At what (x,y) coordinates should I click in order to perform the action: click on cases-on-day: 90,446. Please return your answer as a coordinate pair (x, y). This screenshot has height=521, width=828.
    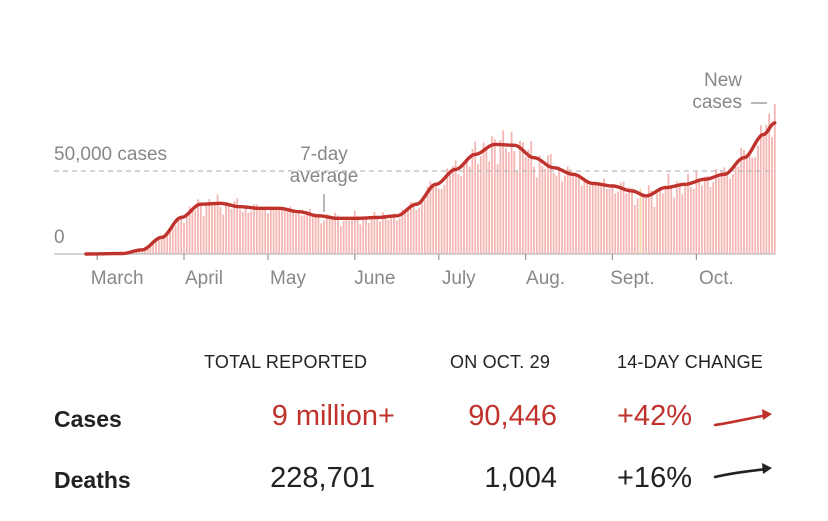
    Looking at the image, I should click on (512, 416).